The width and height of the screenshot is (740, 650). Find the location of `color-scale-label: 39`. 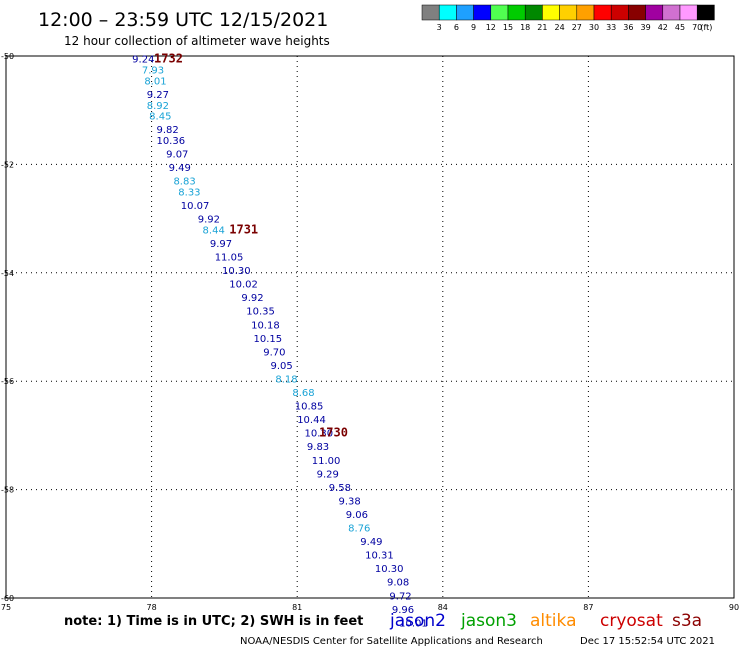

color-scale-label: 39 is located at coordinates (646, 27).